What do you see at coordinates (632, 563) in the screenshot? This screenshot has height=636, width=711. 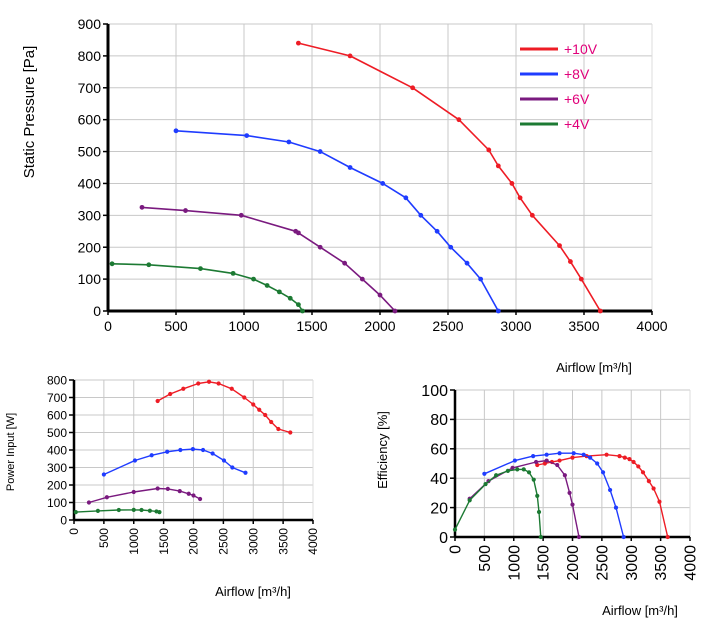 I see `x-tick-label: 3000` at bounding box center [632, 563].